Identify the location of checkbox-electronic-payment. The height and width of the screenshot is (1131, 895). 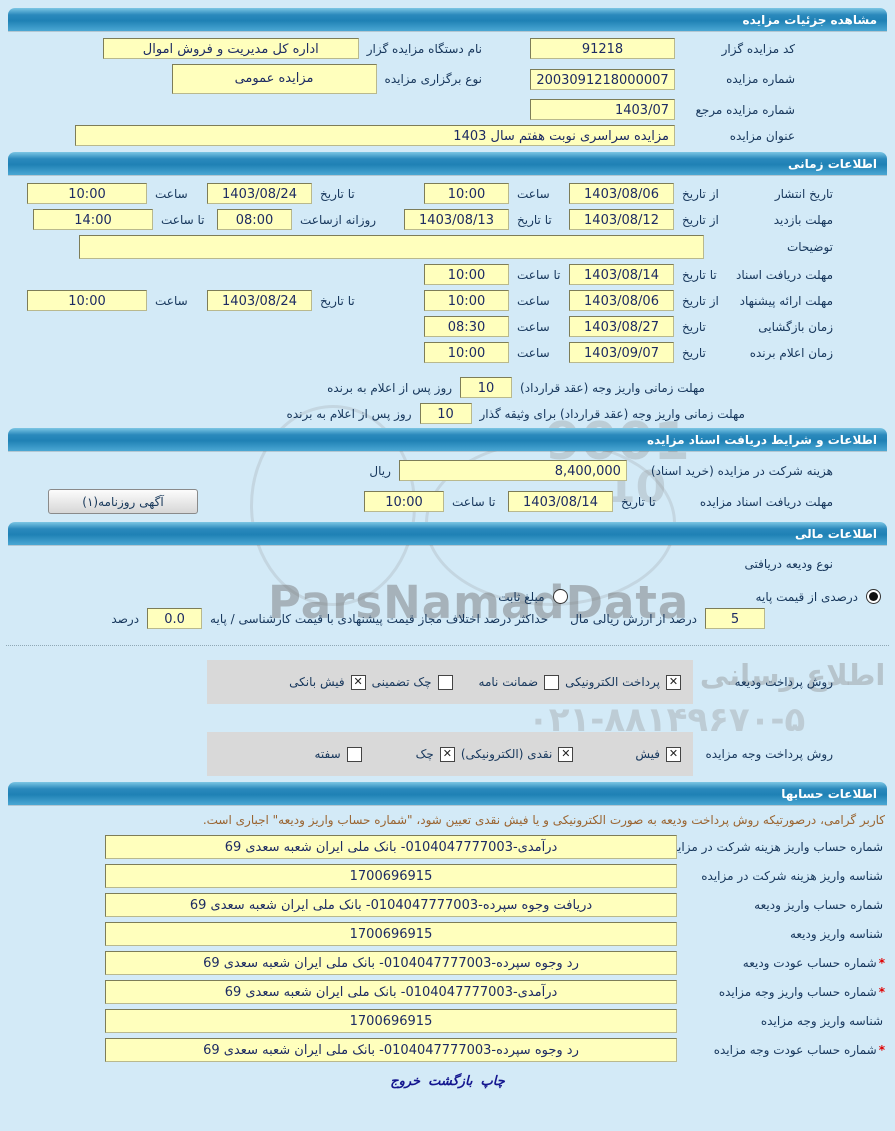
(673, 682).